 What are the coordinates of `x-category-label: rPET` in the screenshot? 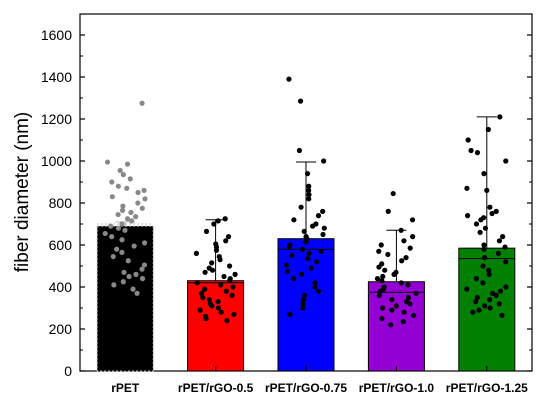 It's located at (125, 388).